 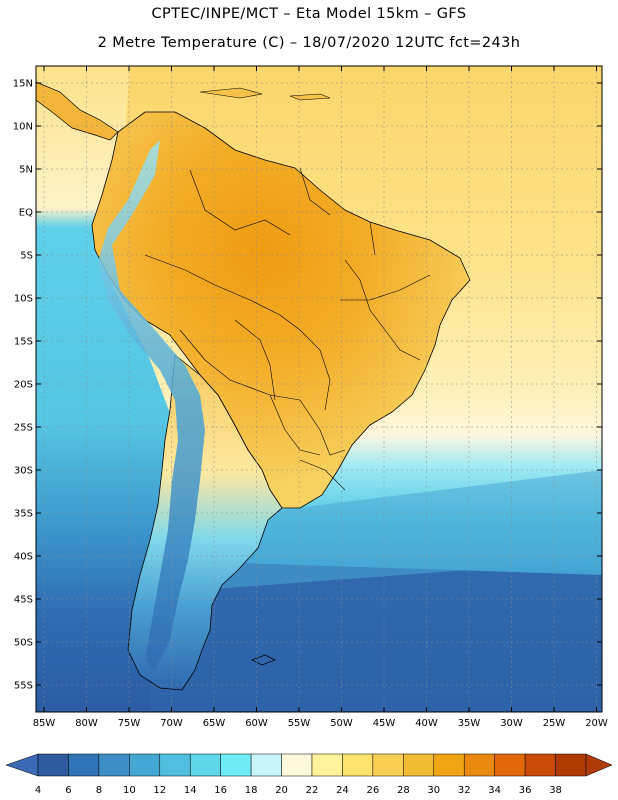 I want to click on colorbar-max-arrow, so click(x=599, y=765).